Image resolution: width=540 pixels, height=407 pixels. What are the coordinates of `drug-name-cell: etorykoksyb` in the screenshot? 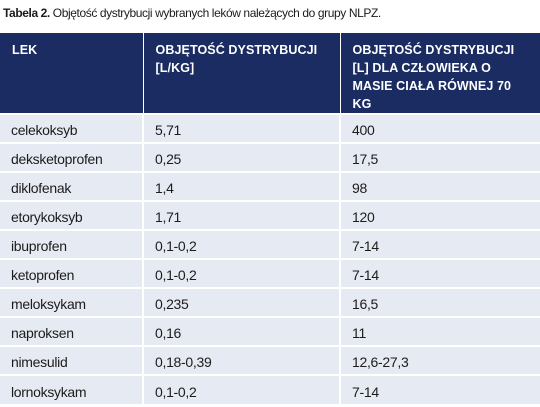 It's located at (72, 215).